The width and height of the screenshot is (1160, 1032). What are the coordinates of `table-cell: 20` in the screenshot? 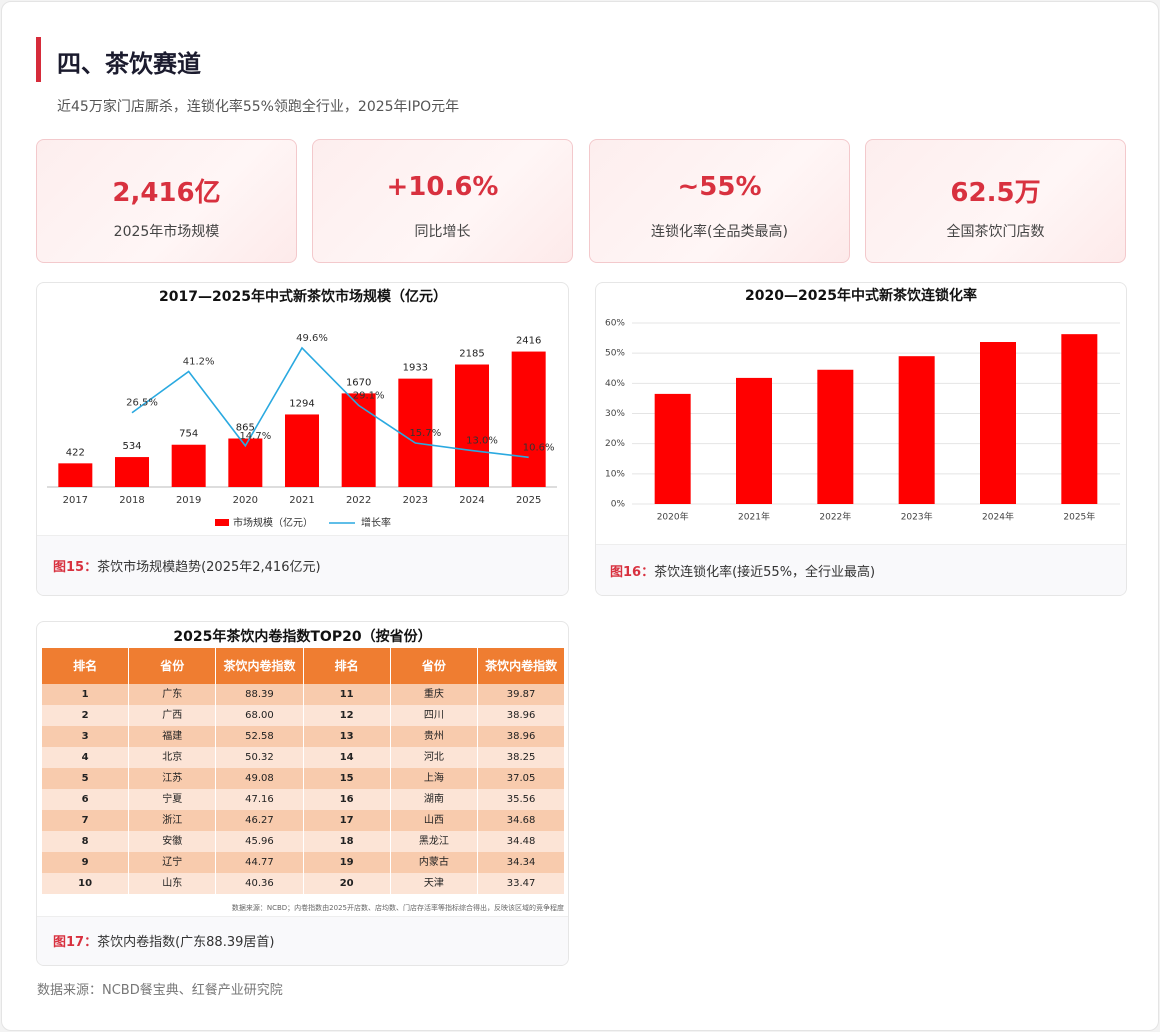 It's located at (347, 883).